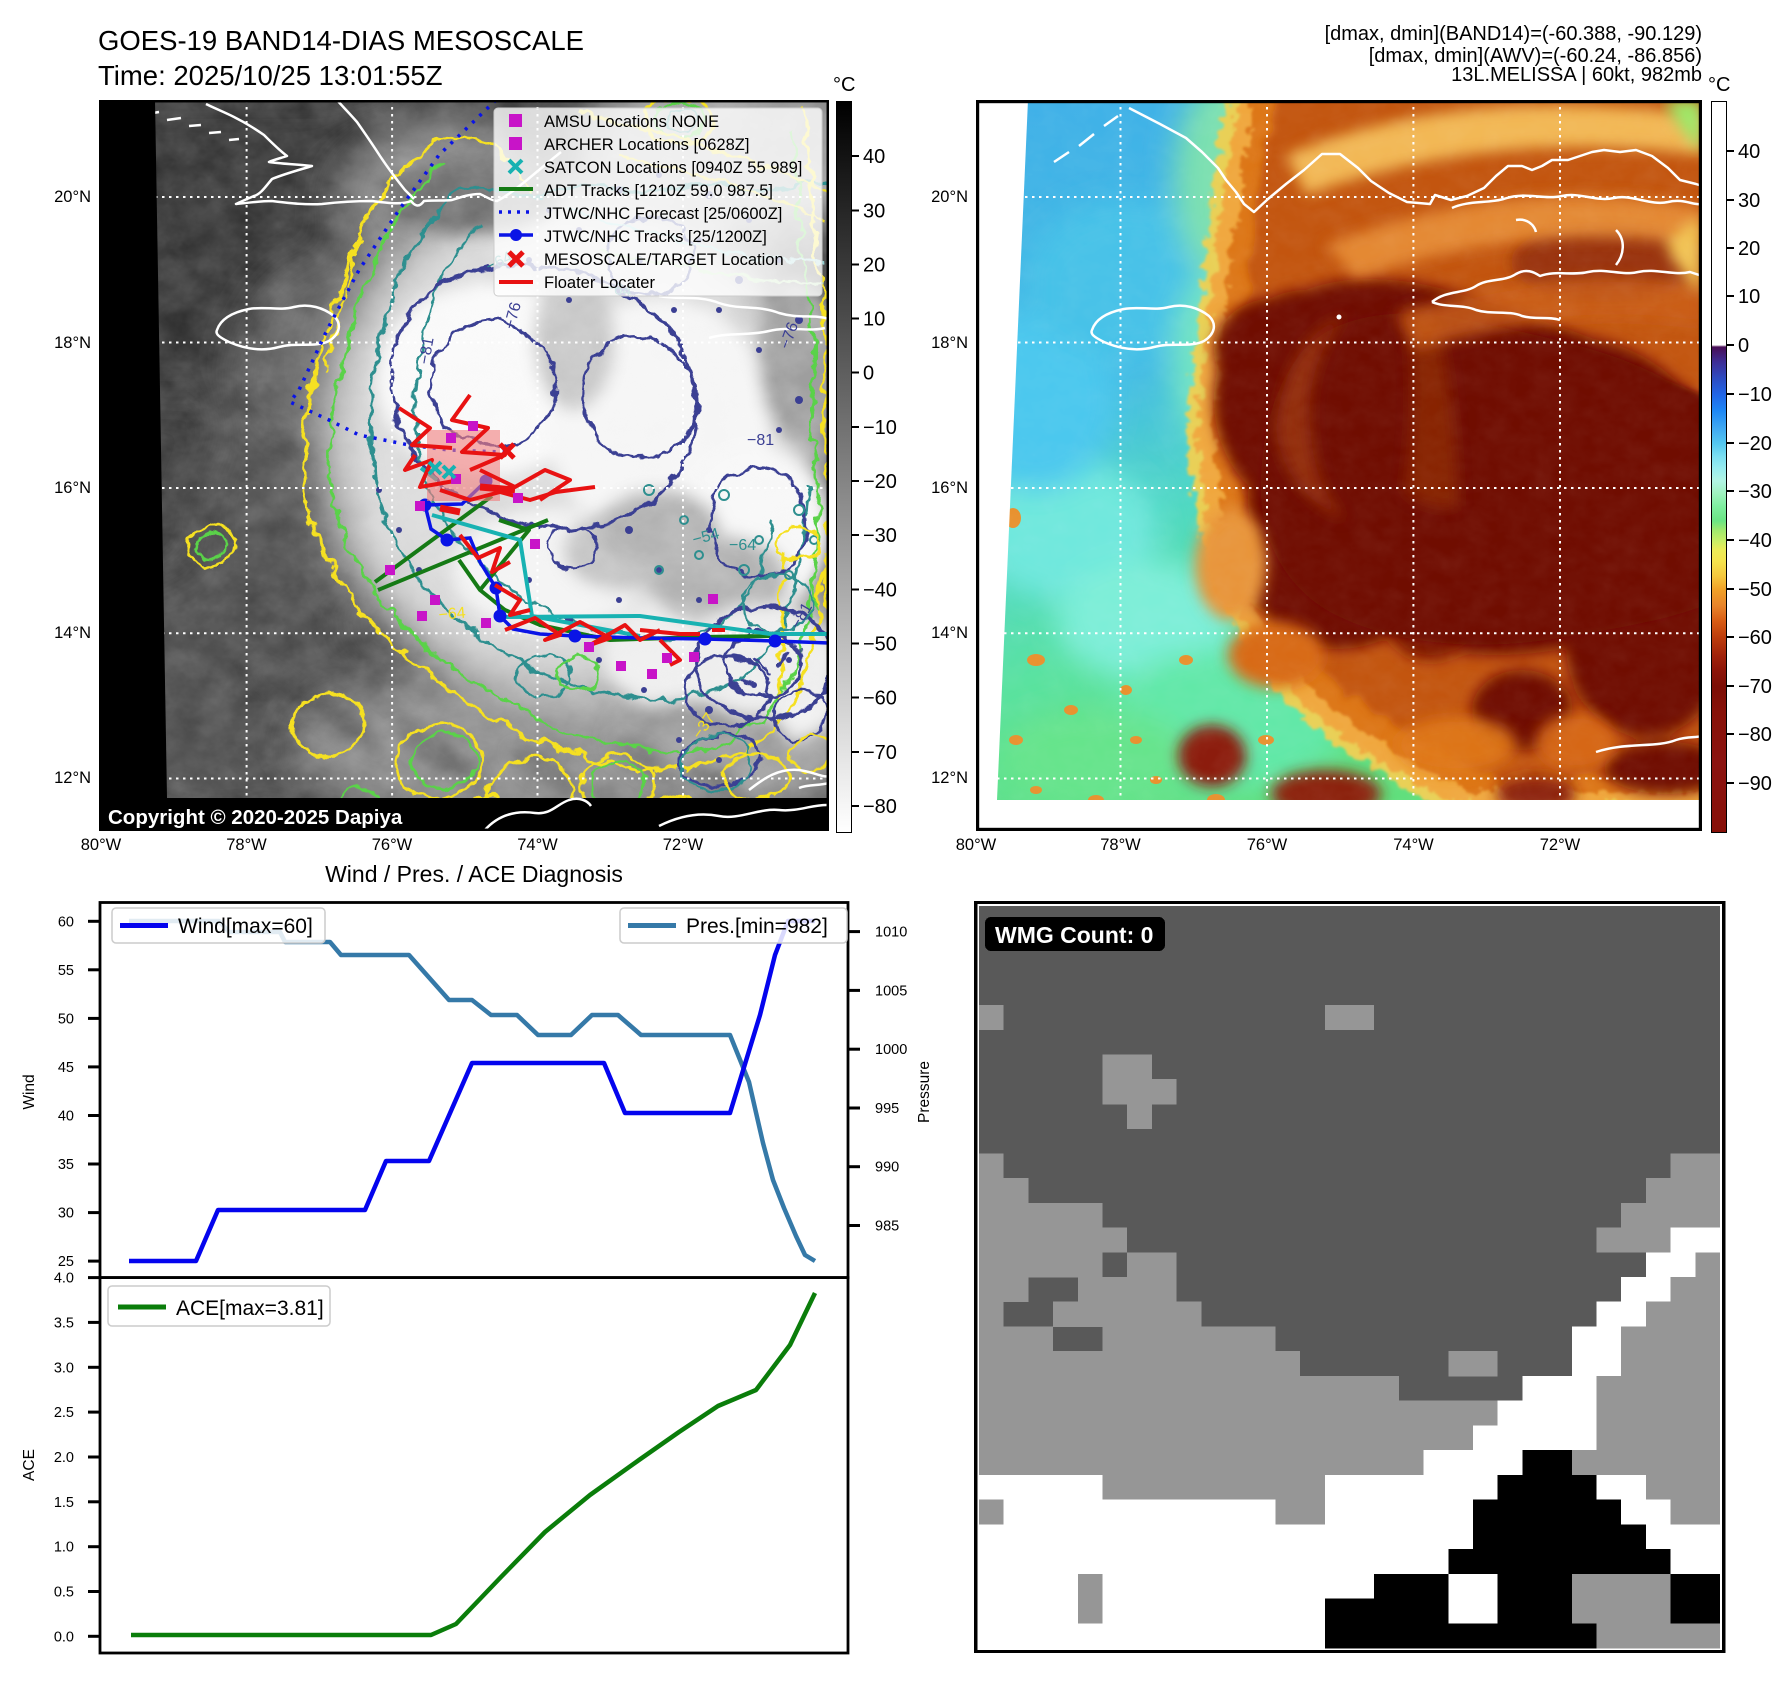 This screenshot has width=1792, height=1690. I want to click on svg-text: 3.5, so click(64, 1323).